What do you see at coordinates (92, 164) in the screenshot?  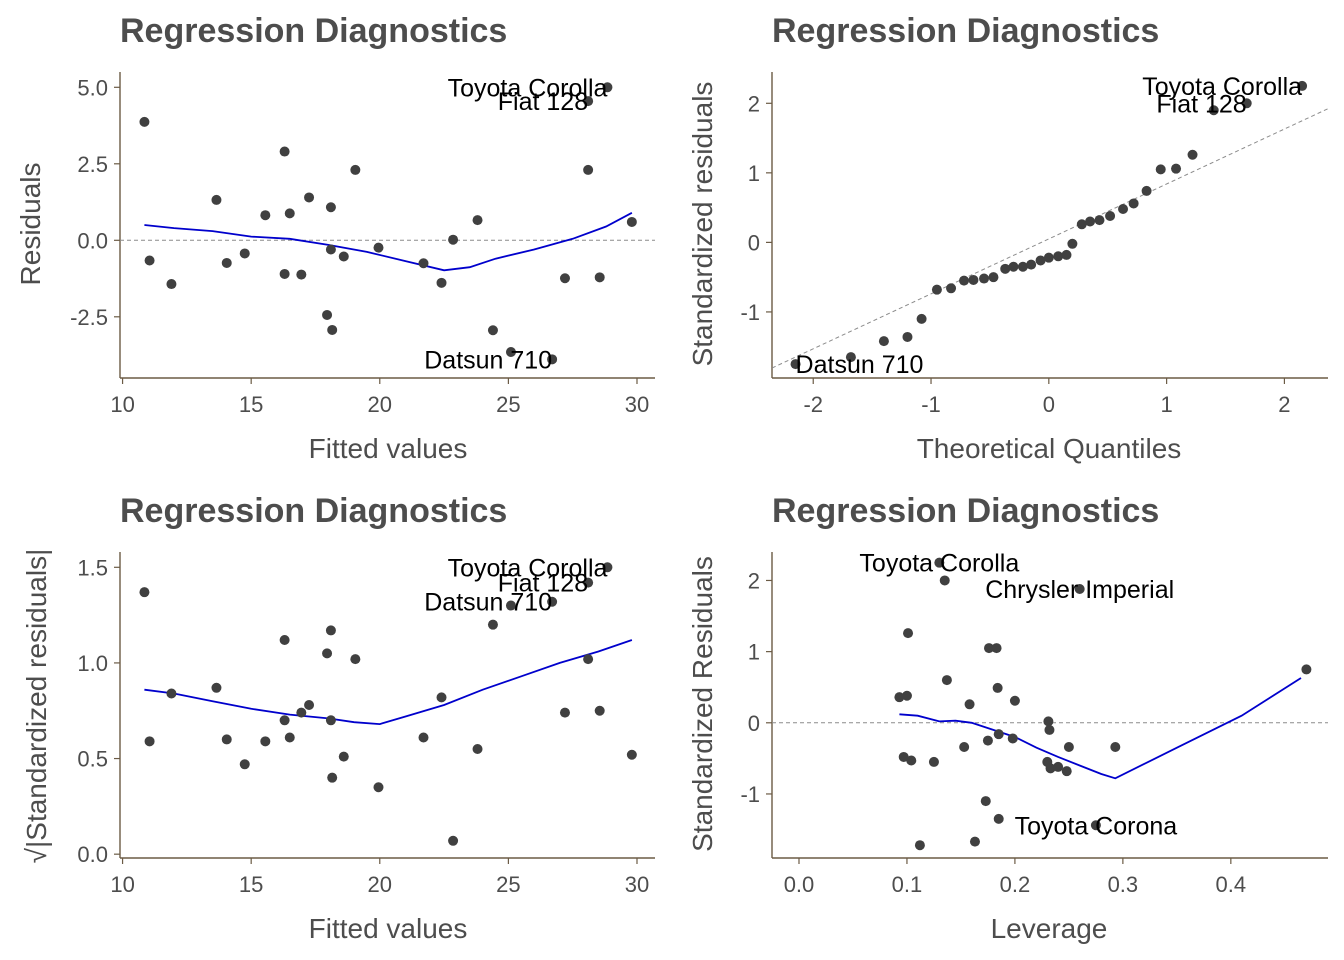 I see `y-tick-label: 2.5` at bounding box center [92, 164].